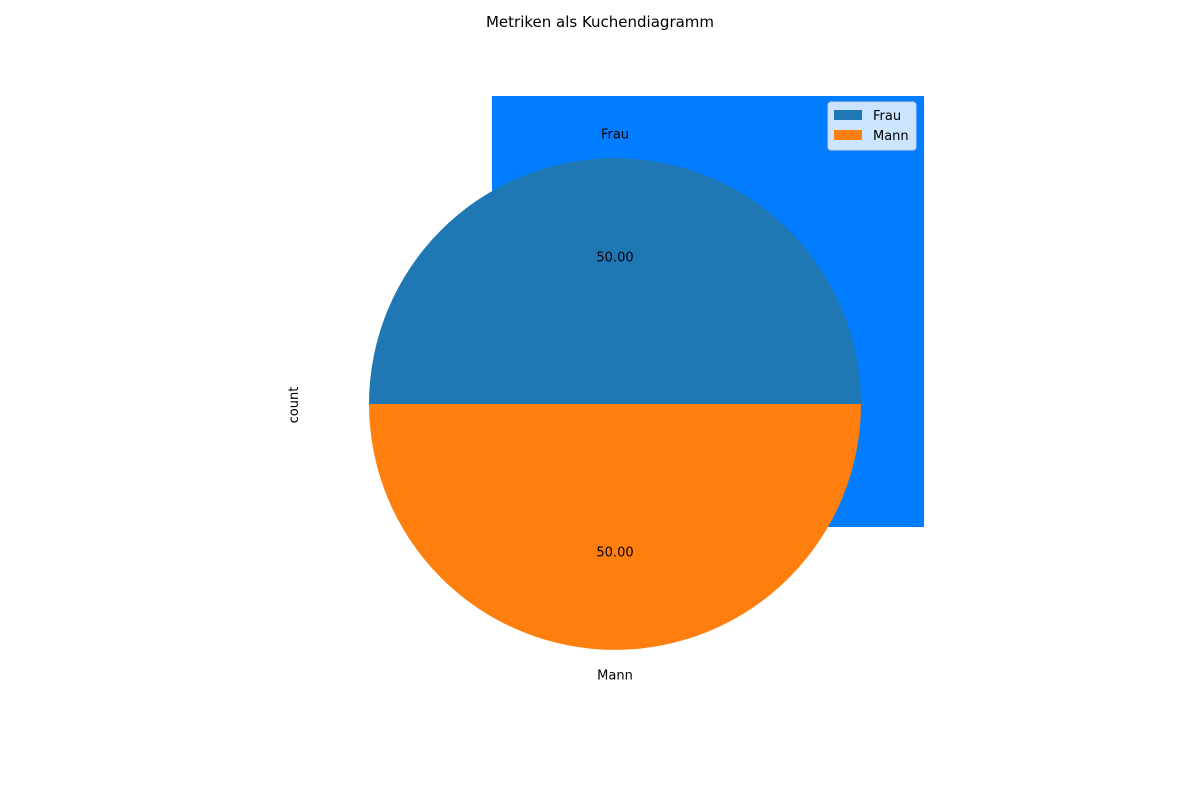 This screenshot has height=800, width=1200. I want to click on legend-label-frau: Frau, so click(887, 116).